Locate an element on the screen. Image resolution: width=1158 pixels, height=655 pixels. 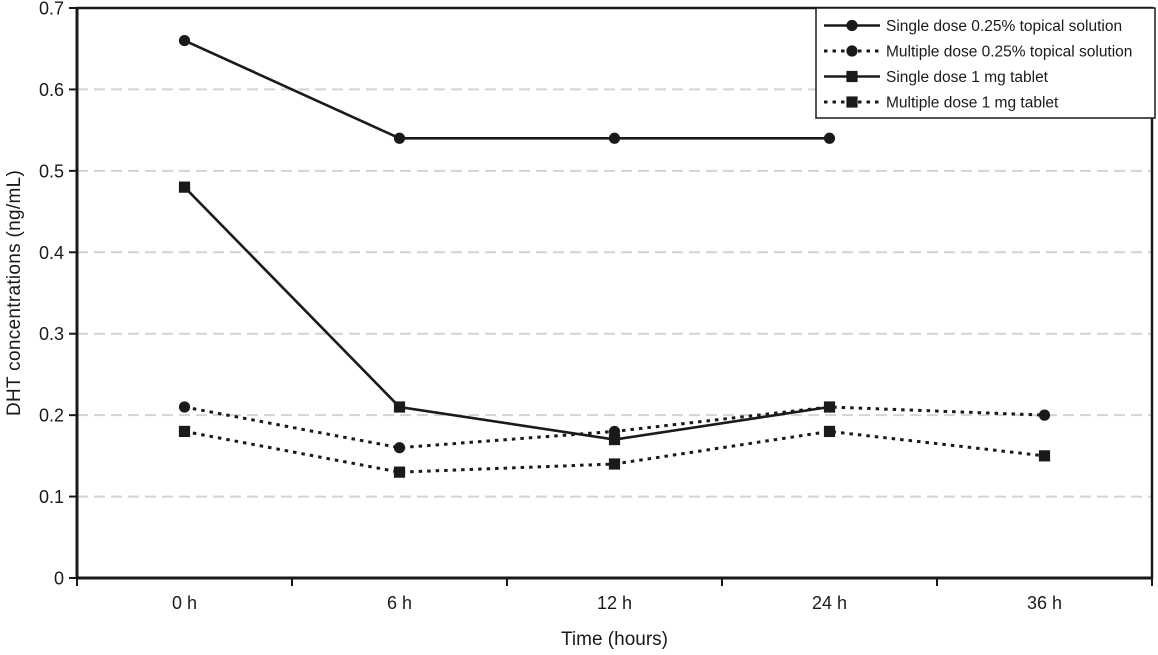
y-axis-title: DHT concentrations (ng/mL) is located at coordinates (14, 293).